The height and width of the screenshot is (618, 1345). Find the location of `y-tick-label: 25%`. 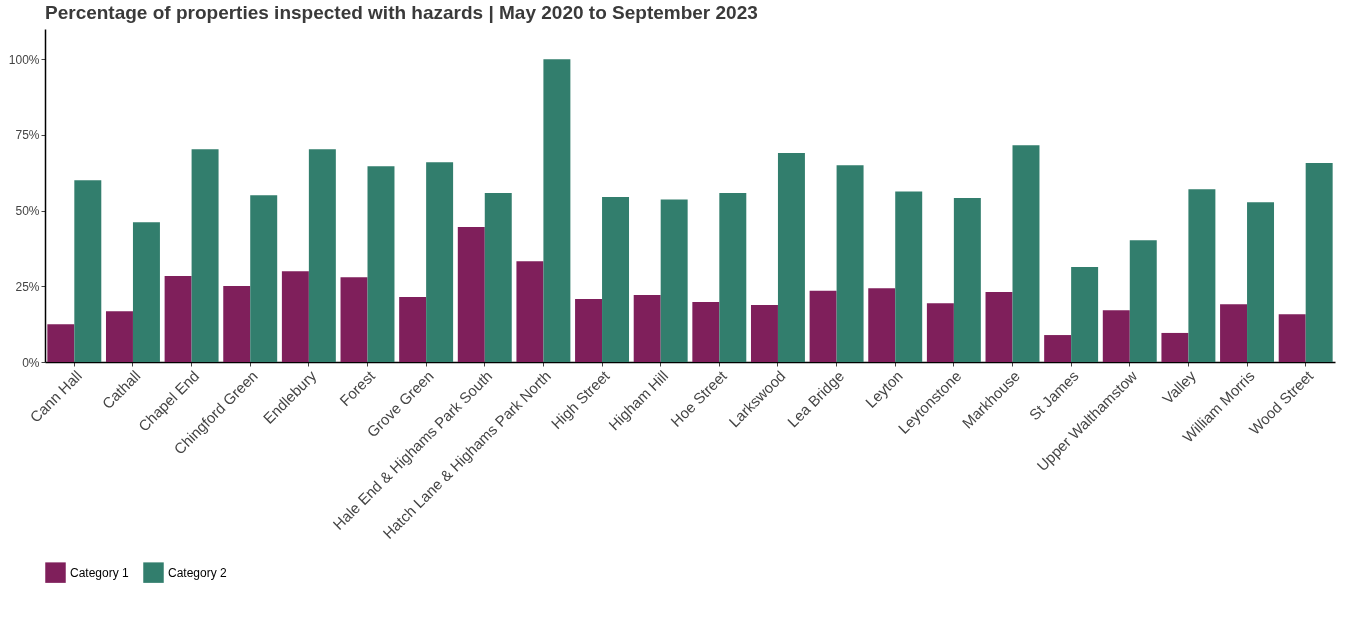

y-tick-label: 25% is located at coordinates (27, 286).